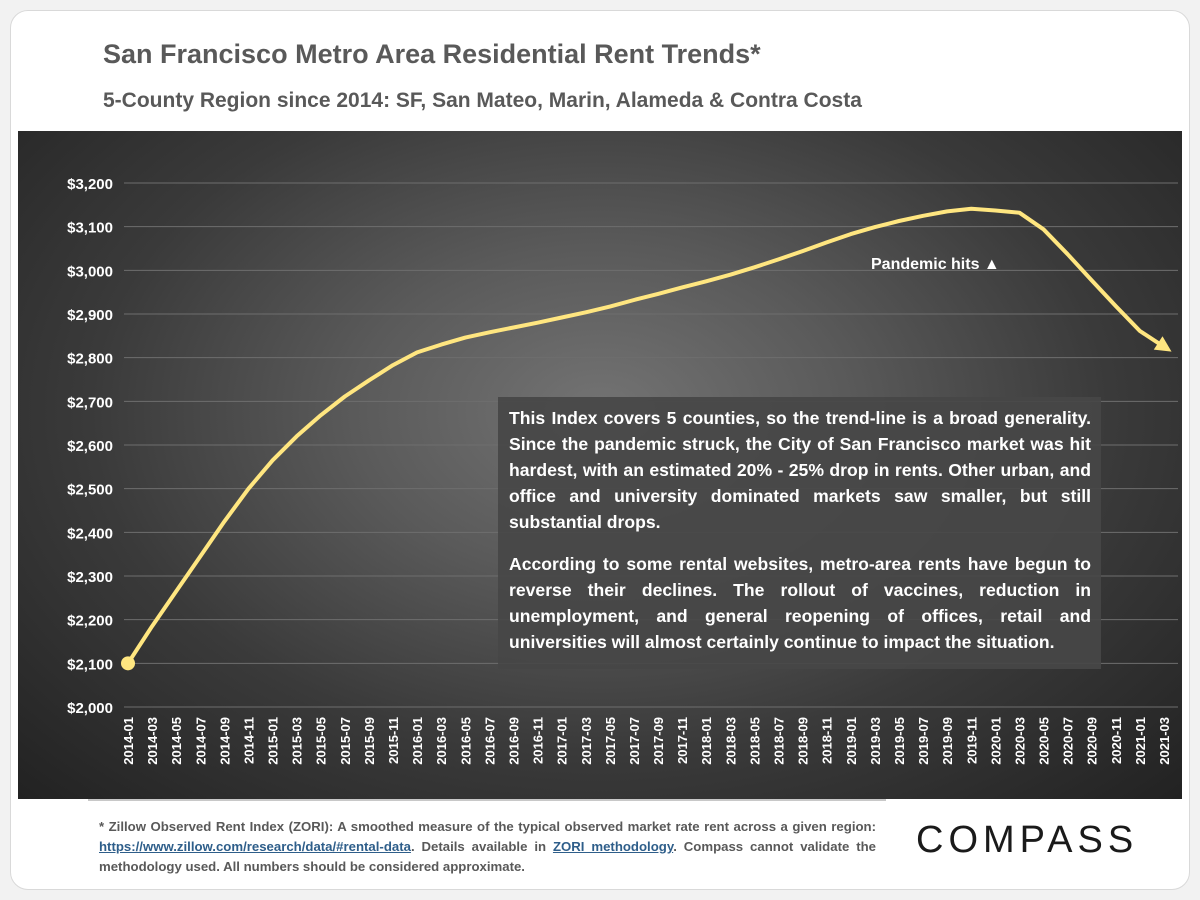  What do you see at coordinates (538, 740) in the screenshot?
I see `x-tick-label: 2016-11` at bounding box center [538, 740].